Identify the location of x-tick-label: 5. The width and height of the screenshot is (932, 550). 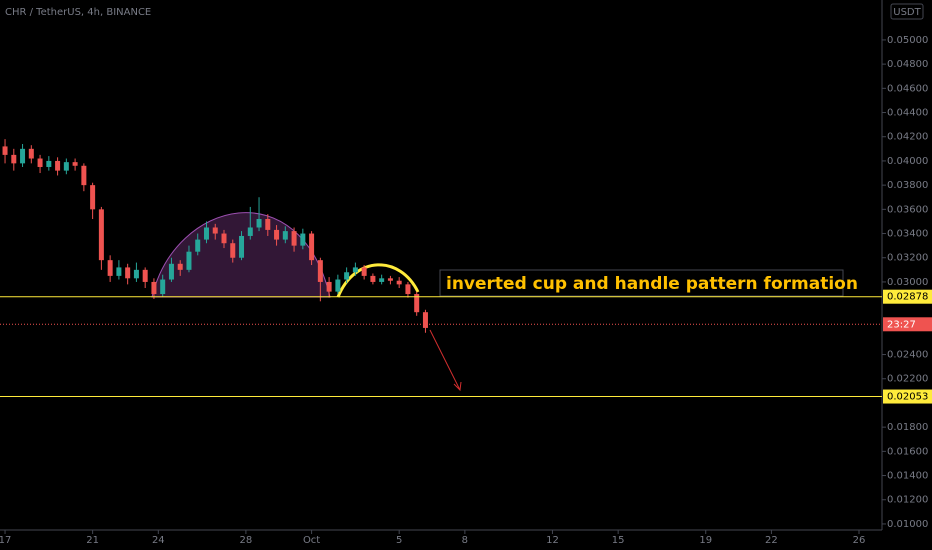
(399, 540).